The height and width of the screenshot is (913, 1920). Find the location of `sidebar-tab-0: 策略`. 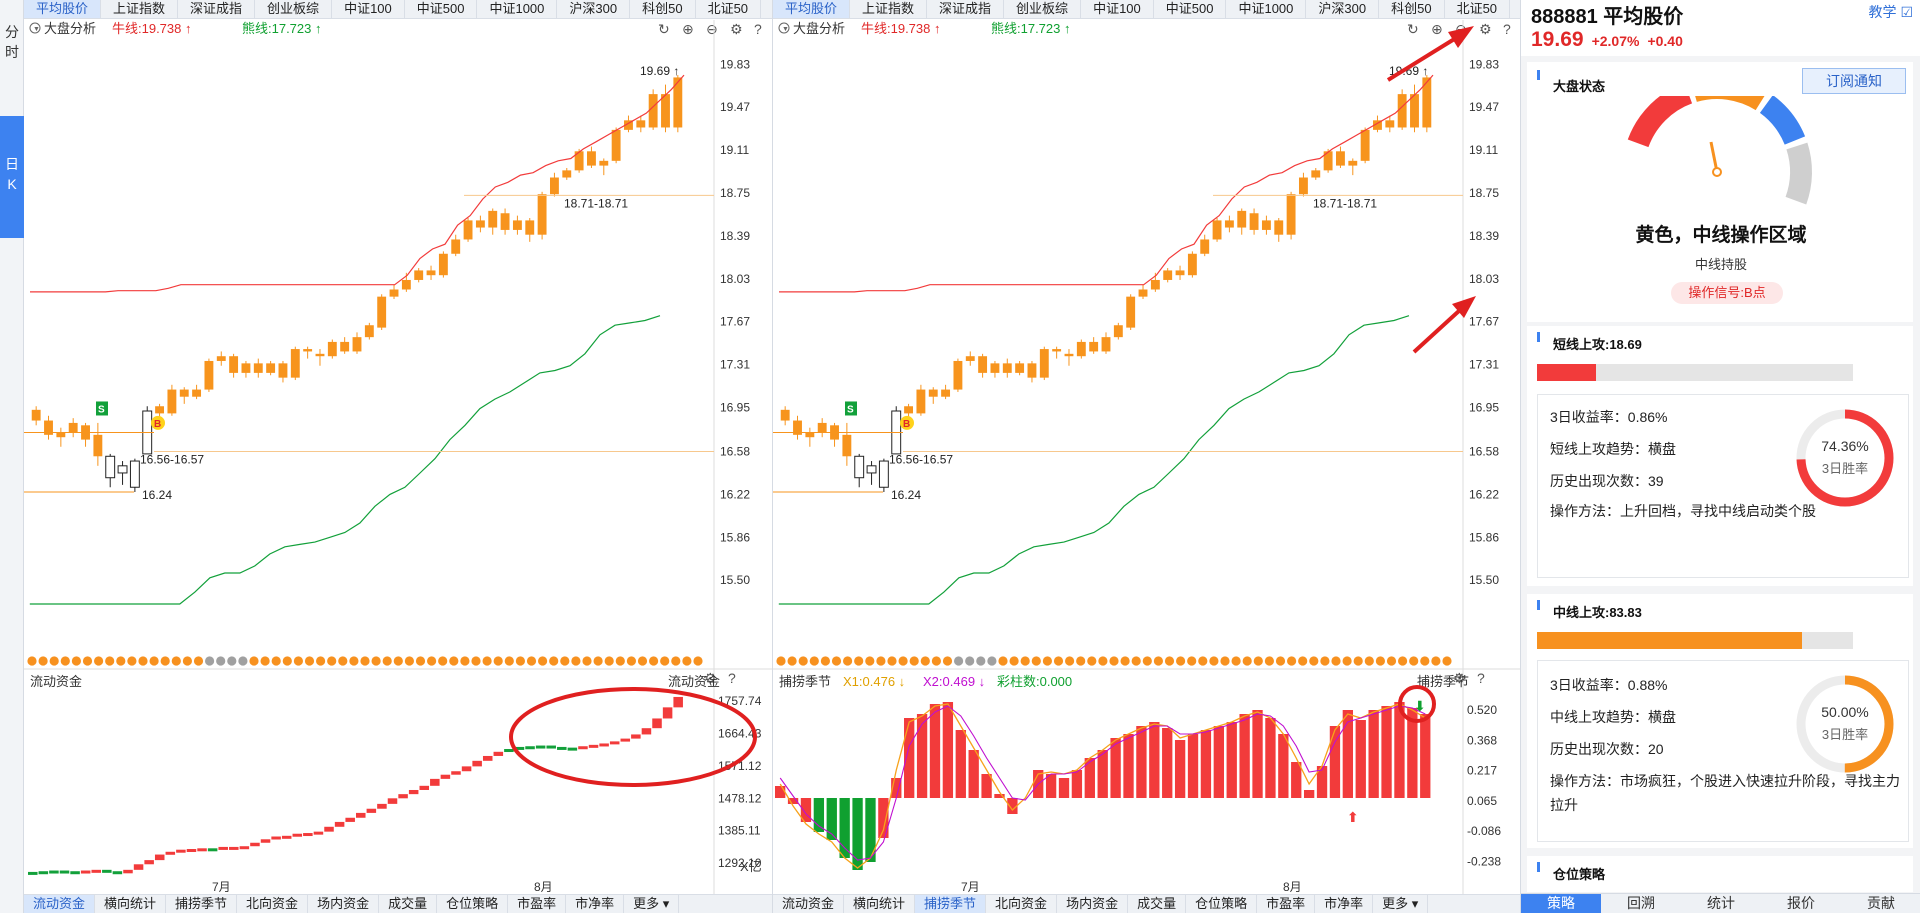

sidebar-tab-0: 策略 is located at coordinates (1561, 903).